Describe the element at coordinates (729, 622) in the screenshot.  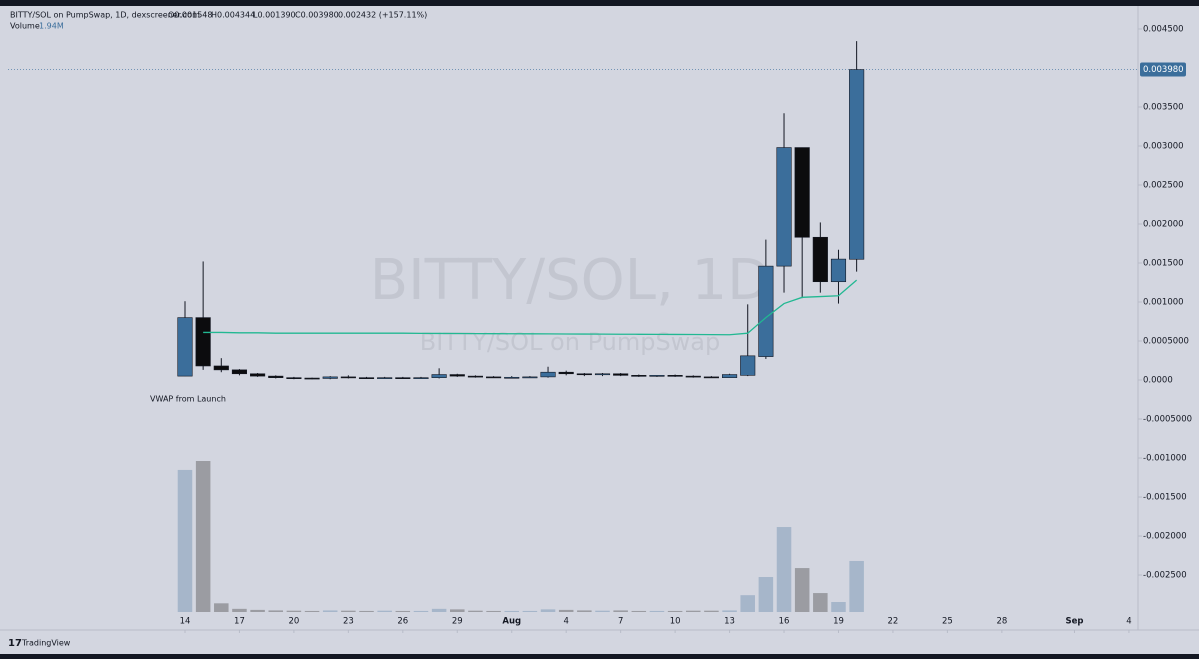
I see `x-tick-label: 13` at that location.